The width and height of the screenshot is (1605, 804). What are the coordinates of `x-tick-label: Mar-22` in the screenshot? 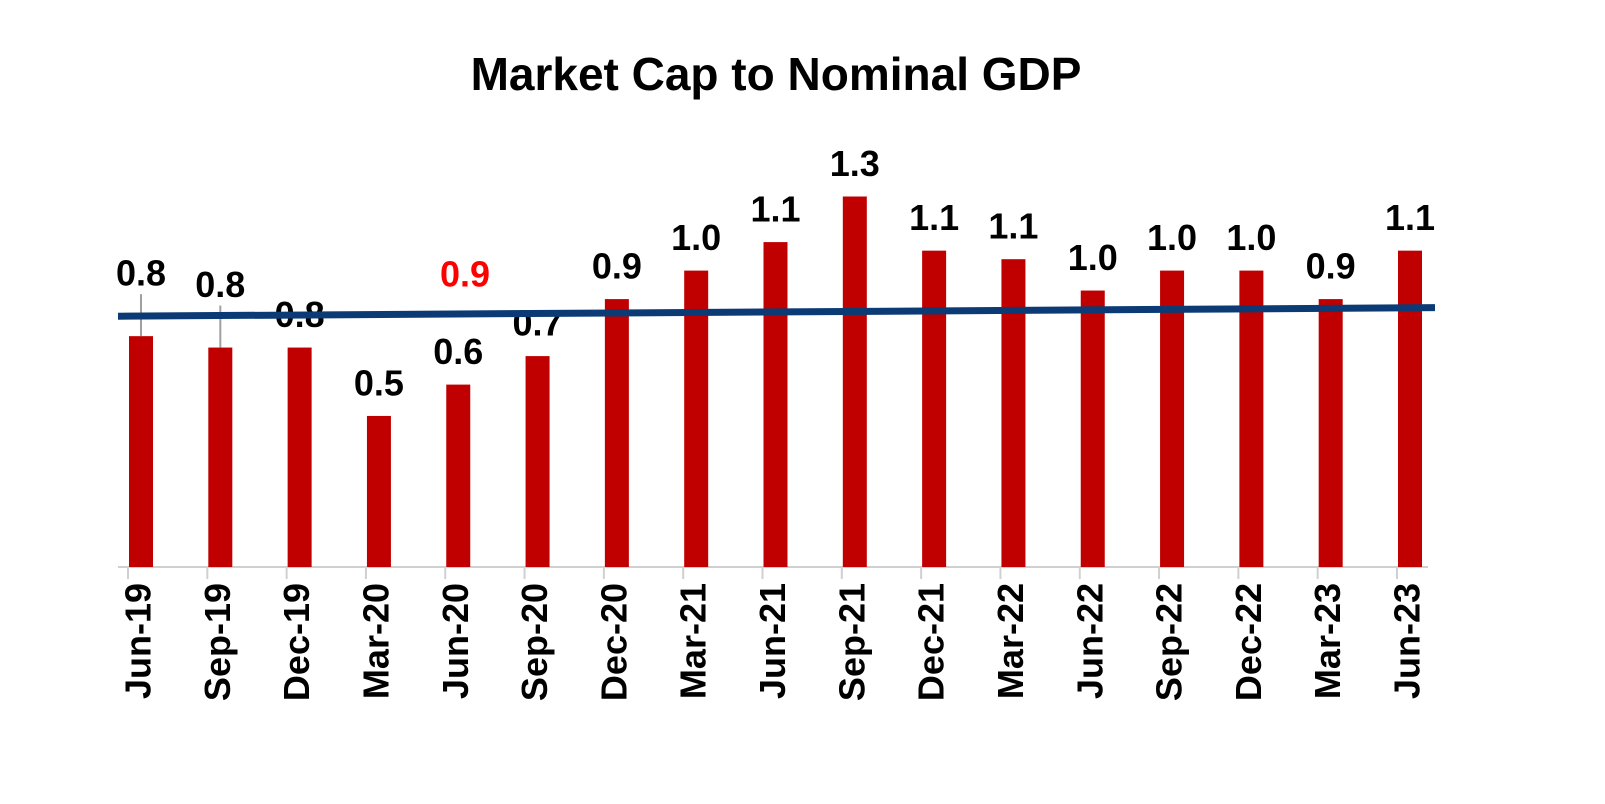 It's located at (1010, 641).